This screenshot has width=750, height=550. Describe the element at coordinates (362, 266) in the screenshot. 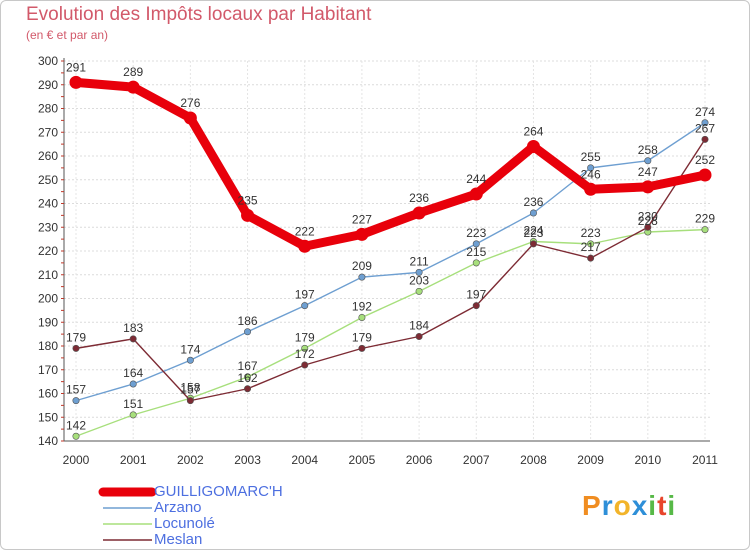

I see `data-label: 209` at that location.